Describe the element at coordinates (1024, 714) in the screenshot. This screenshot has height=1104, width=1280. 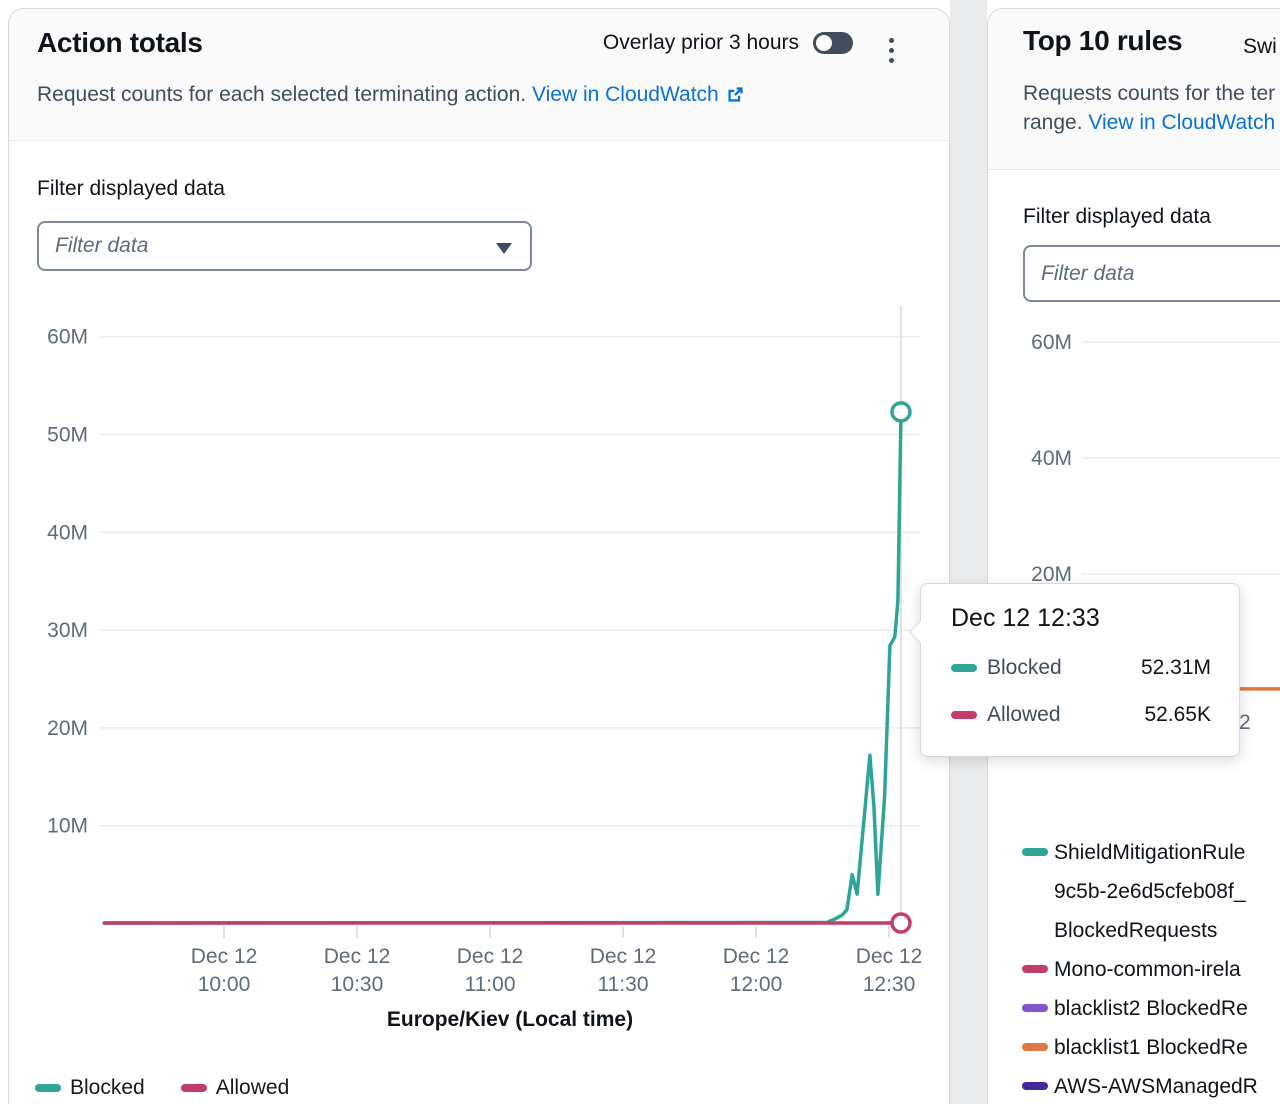
I see `tooltip-series-label: Allowed` at that location.